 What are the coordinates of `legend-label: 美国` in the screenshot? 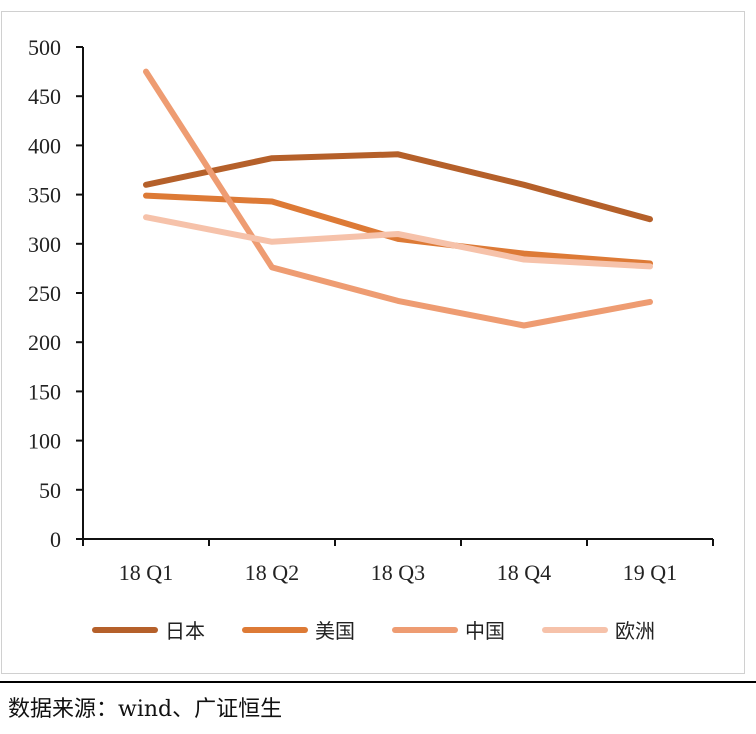 It's located at (335, 631).